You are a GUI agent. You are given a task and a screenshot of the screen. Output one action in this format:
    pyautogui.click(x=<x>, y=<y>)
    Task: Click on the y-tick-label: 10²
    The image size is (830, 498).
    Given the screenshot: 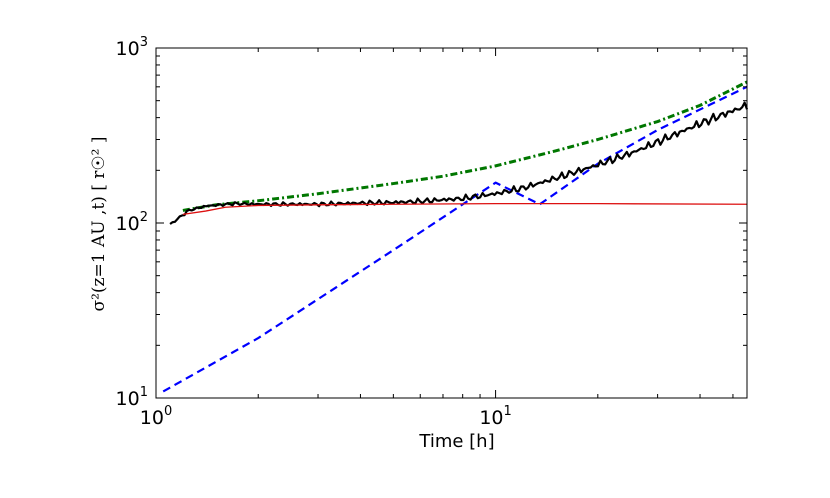 What is the action you would take?
    pyautogui.click(x=132, y=222)
    